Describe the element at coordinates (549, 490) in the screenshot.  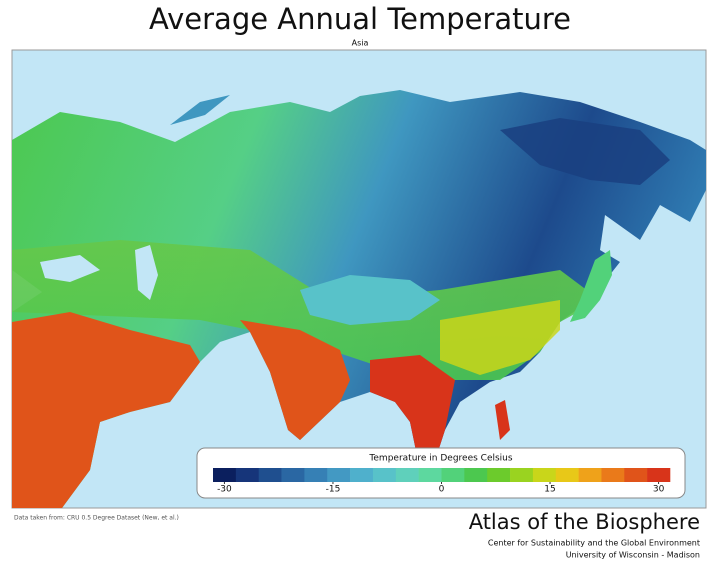
I see `tick-label: 15` at that location.